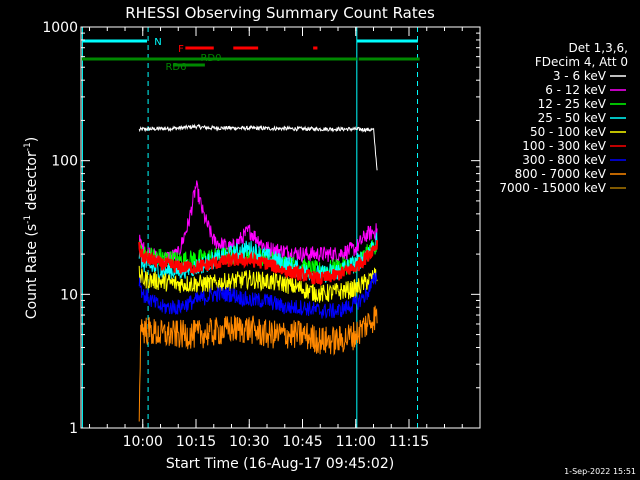 The image size is (640, 480). Describe the element at coordinates (572, 104) in the screenshot. I see `legend-label-2: 12 - 25 keV` at that location.